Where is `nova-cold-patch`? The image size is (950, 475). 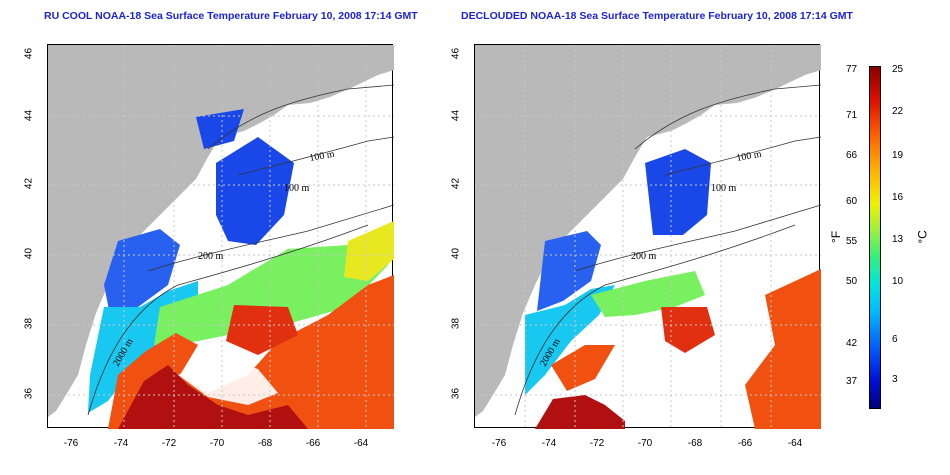
nova-cold-patch is located at coordinates (220, 129).